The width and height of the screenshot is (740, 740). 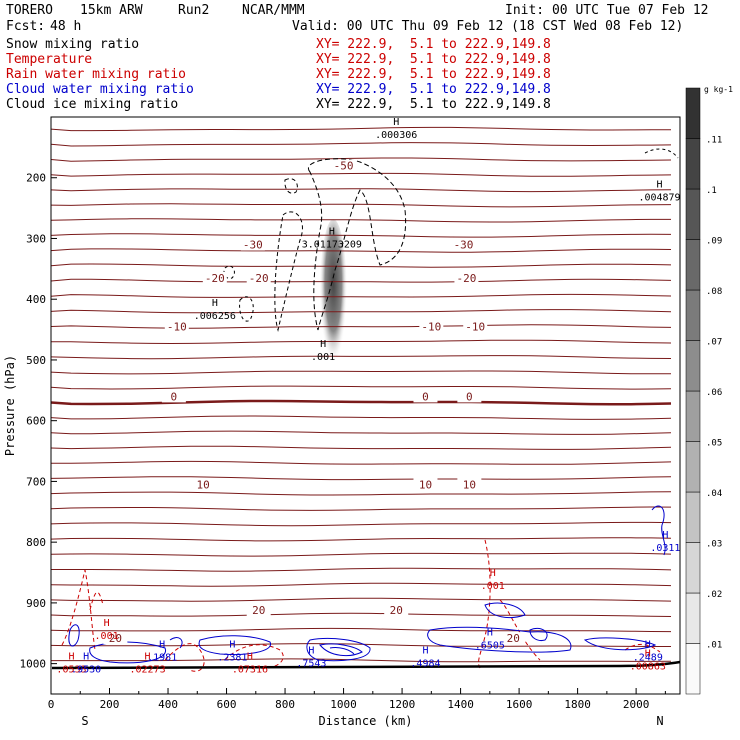 I want to click on field-label-snow: Snow mixing ratio, so click(x=73, y=44).